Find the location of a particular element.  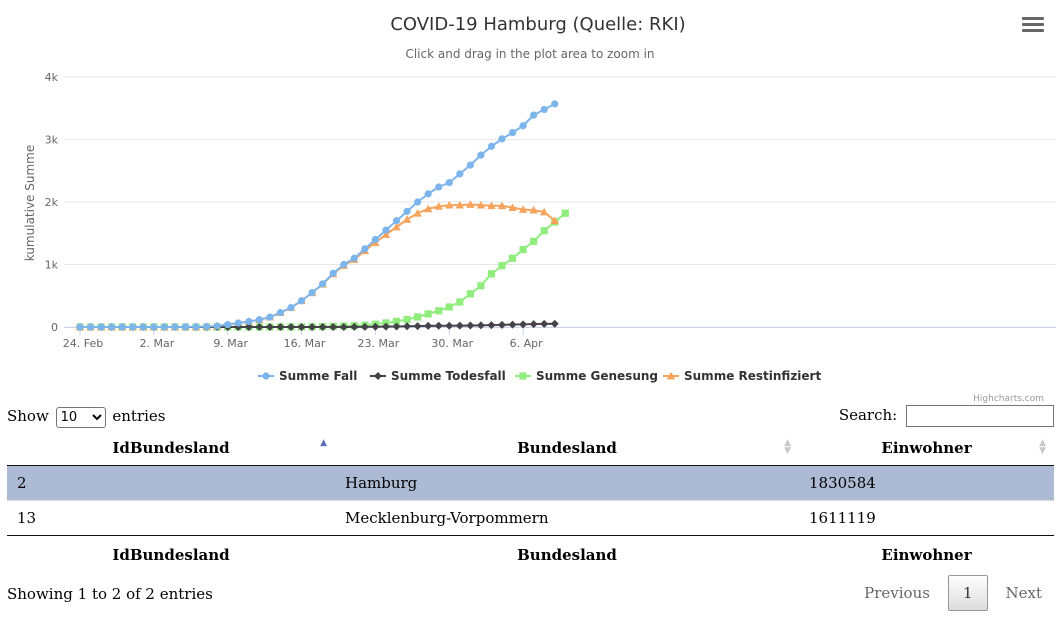

table-row: 13 Mecklenburg-Vorpommern 1611119 is located at coordinates (530, 518).